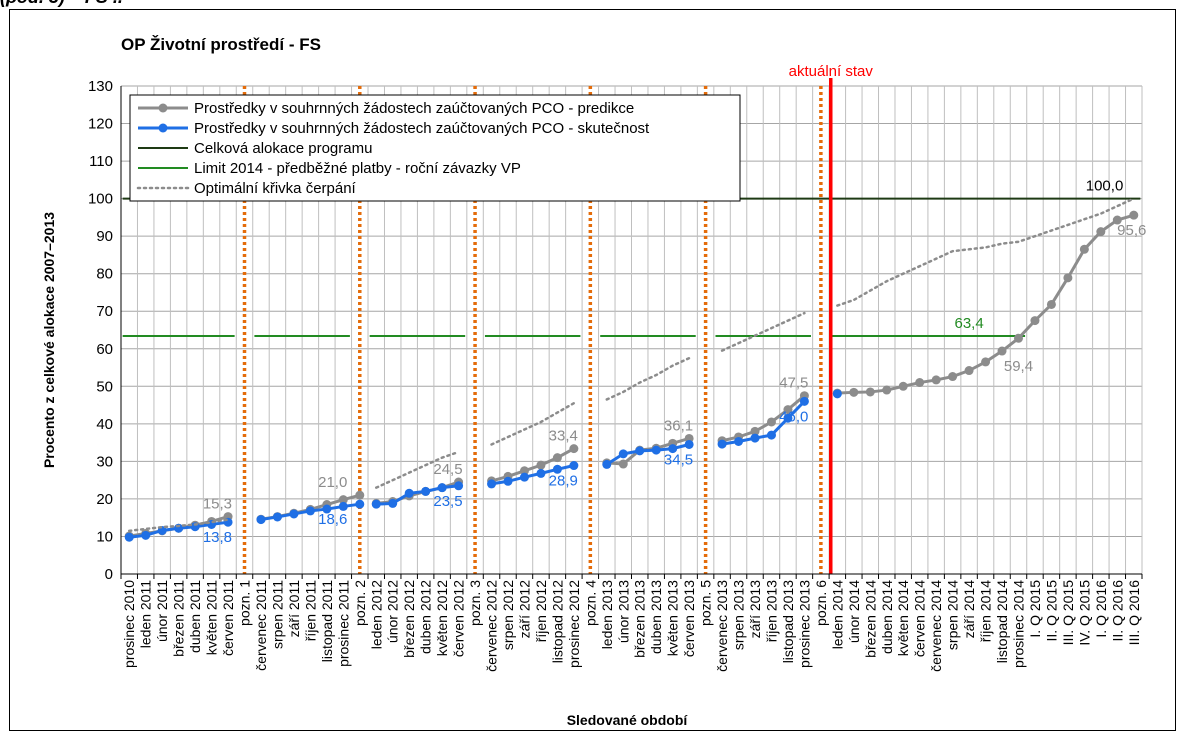 This screenshot has width=1181, height=733. What do you see at coordinates (821, 603) in the screenshot?
I see `x-tick-label: pozn. 6` at bounding box center [821, 603].